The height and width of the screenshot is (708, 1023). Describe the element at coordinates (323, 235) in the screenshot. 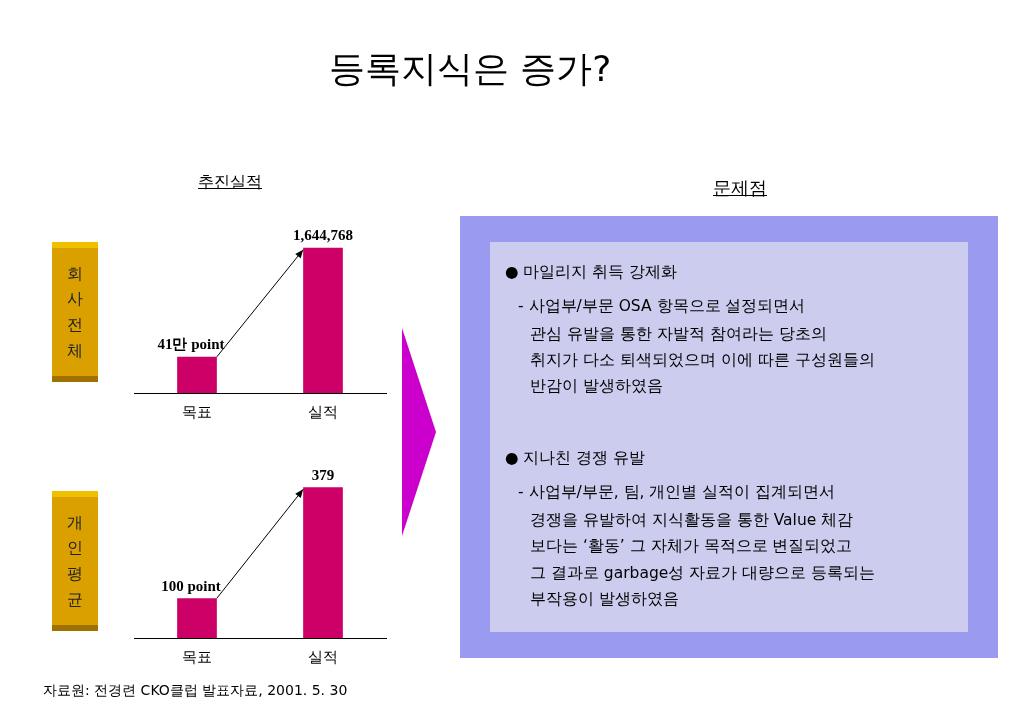

I see `data-label: 1,644,768` at that location.